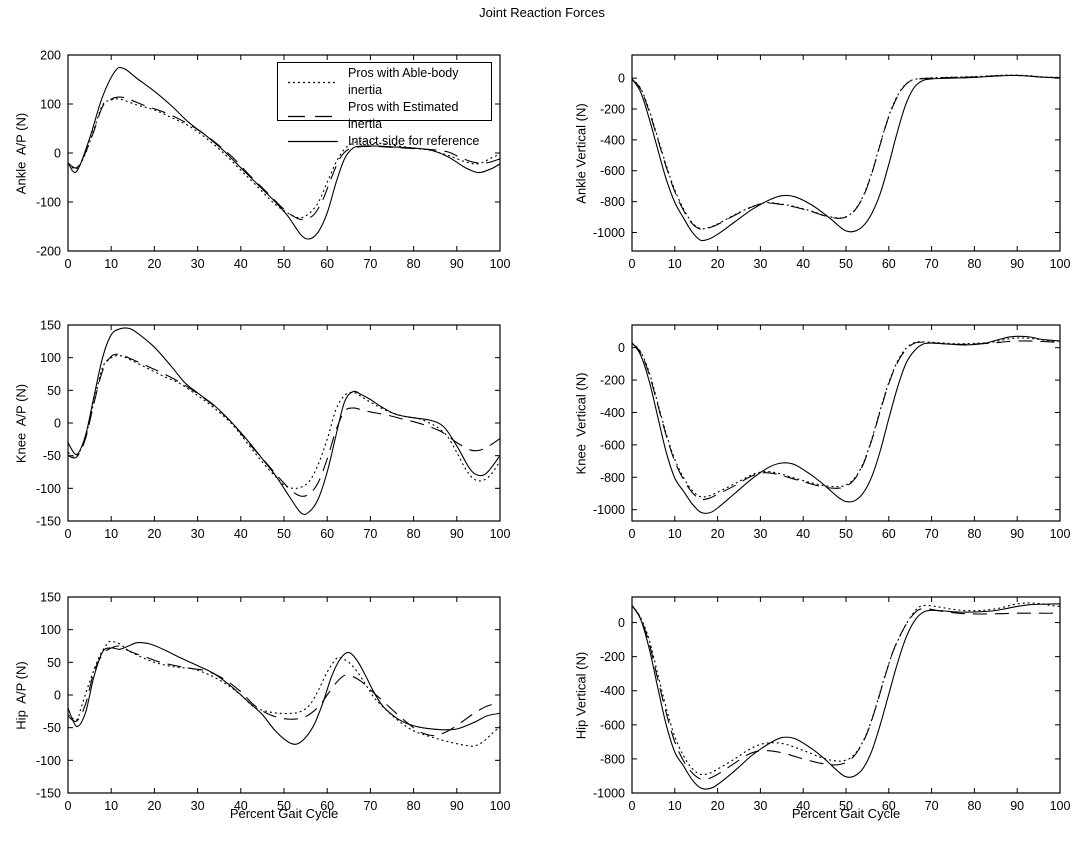 This screenshot has width=1084, height=841. Describe the element at coordinates (54, 391) in the screenshot. I see `y-tick-label: 50` at that location.